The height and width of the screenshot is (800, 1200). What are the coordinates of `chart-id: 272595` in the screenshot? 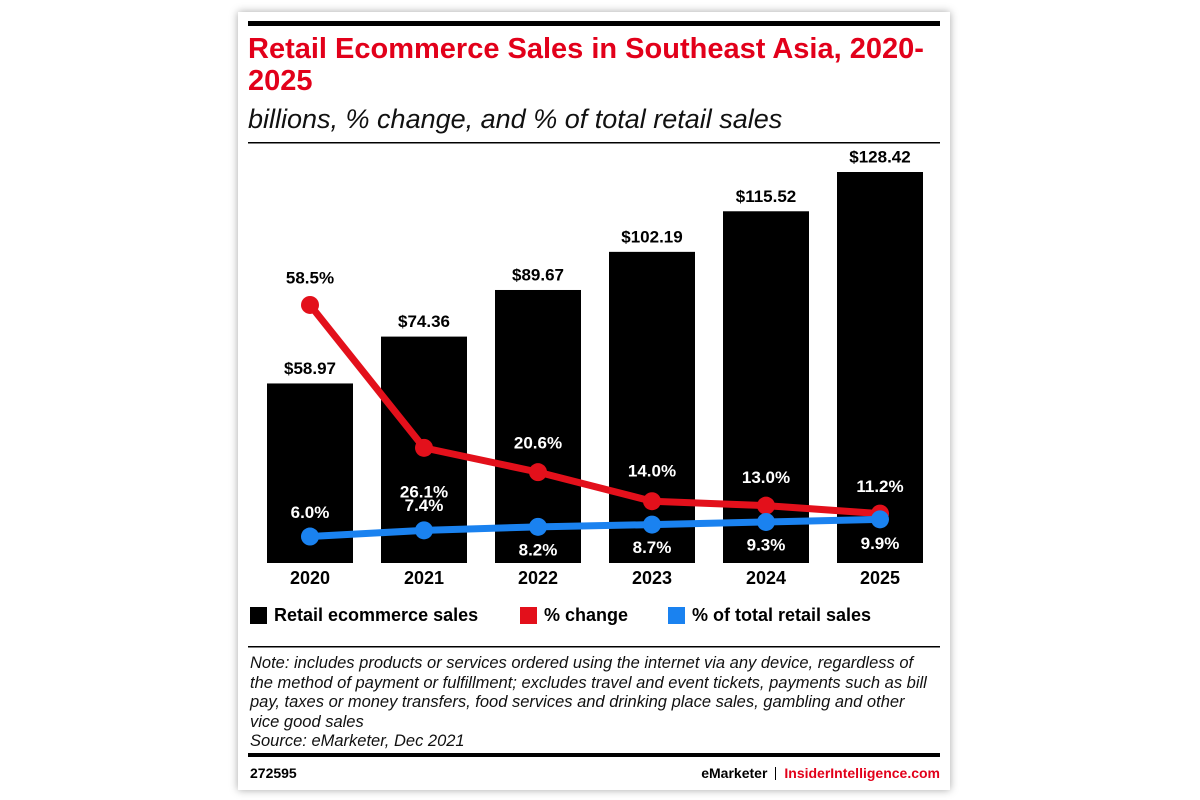 It's located at (273, 773).